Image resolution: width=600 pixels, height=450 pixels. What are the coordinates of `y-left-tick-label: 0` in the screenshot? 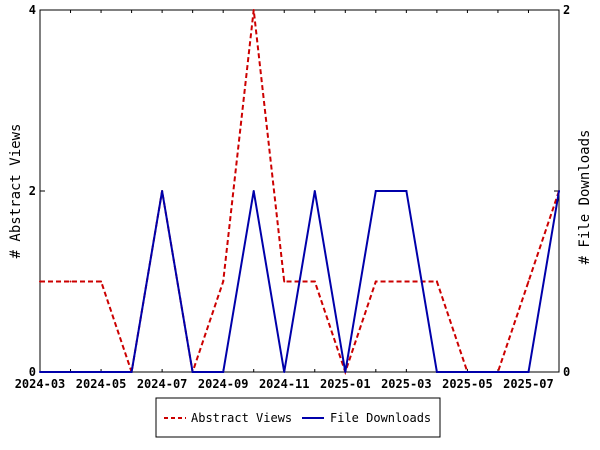 It's located at (32, 372).